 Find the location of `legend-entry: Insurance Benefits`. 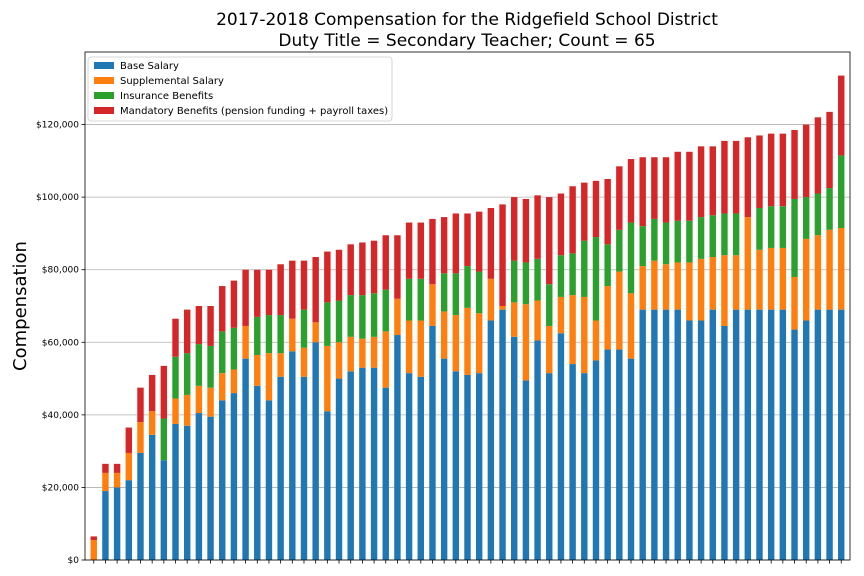

legend-entry: Insurance Benefits is located at coordinates (166, 96).